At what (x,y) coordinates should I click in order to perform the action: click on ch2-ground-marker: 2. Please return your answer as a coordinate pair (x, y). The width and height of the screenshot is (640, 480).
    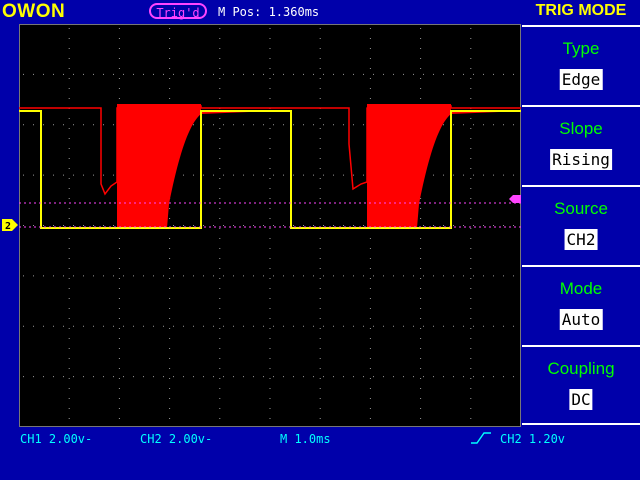
    Looking at the image, I should click on (10, 225).